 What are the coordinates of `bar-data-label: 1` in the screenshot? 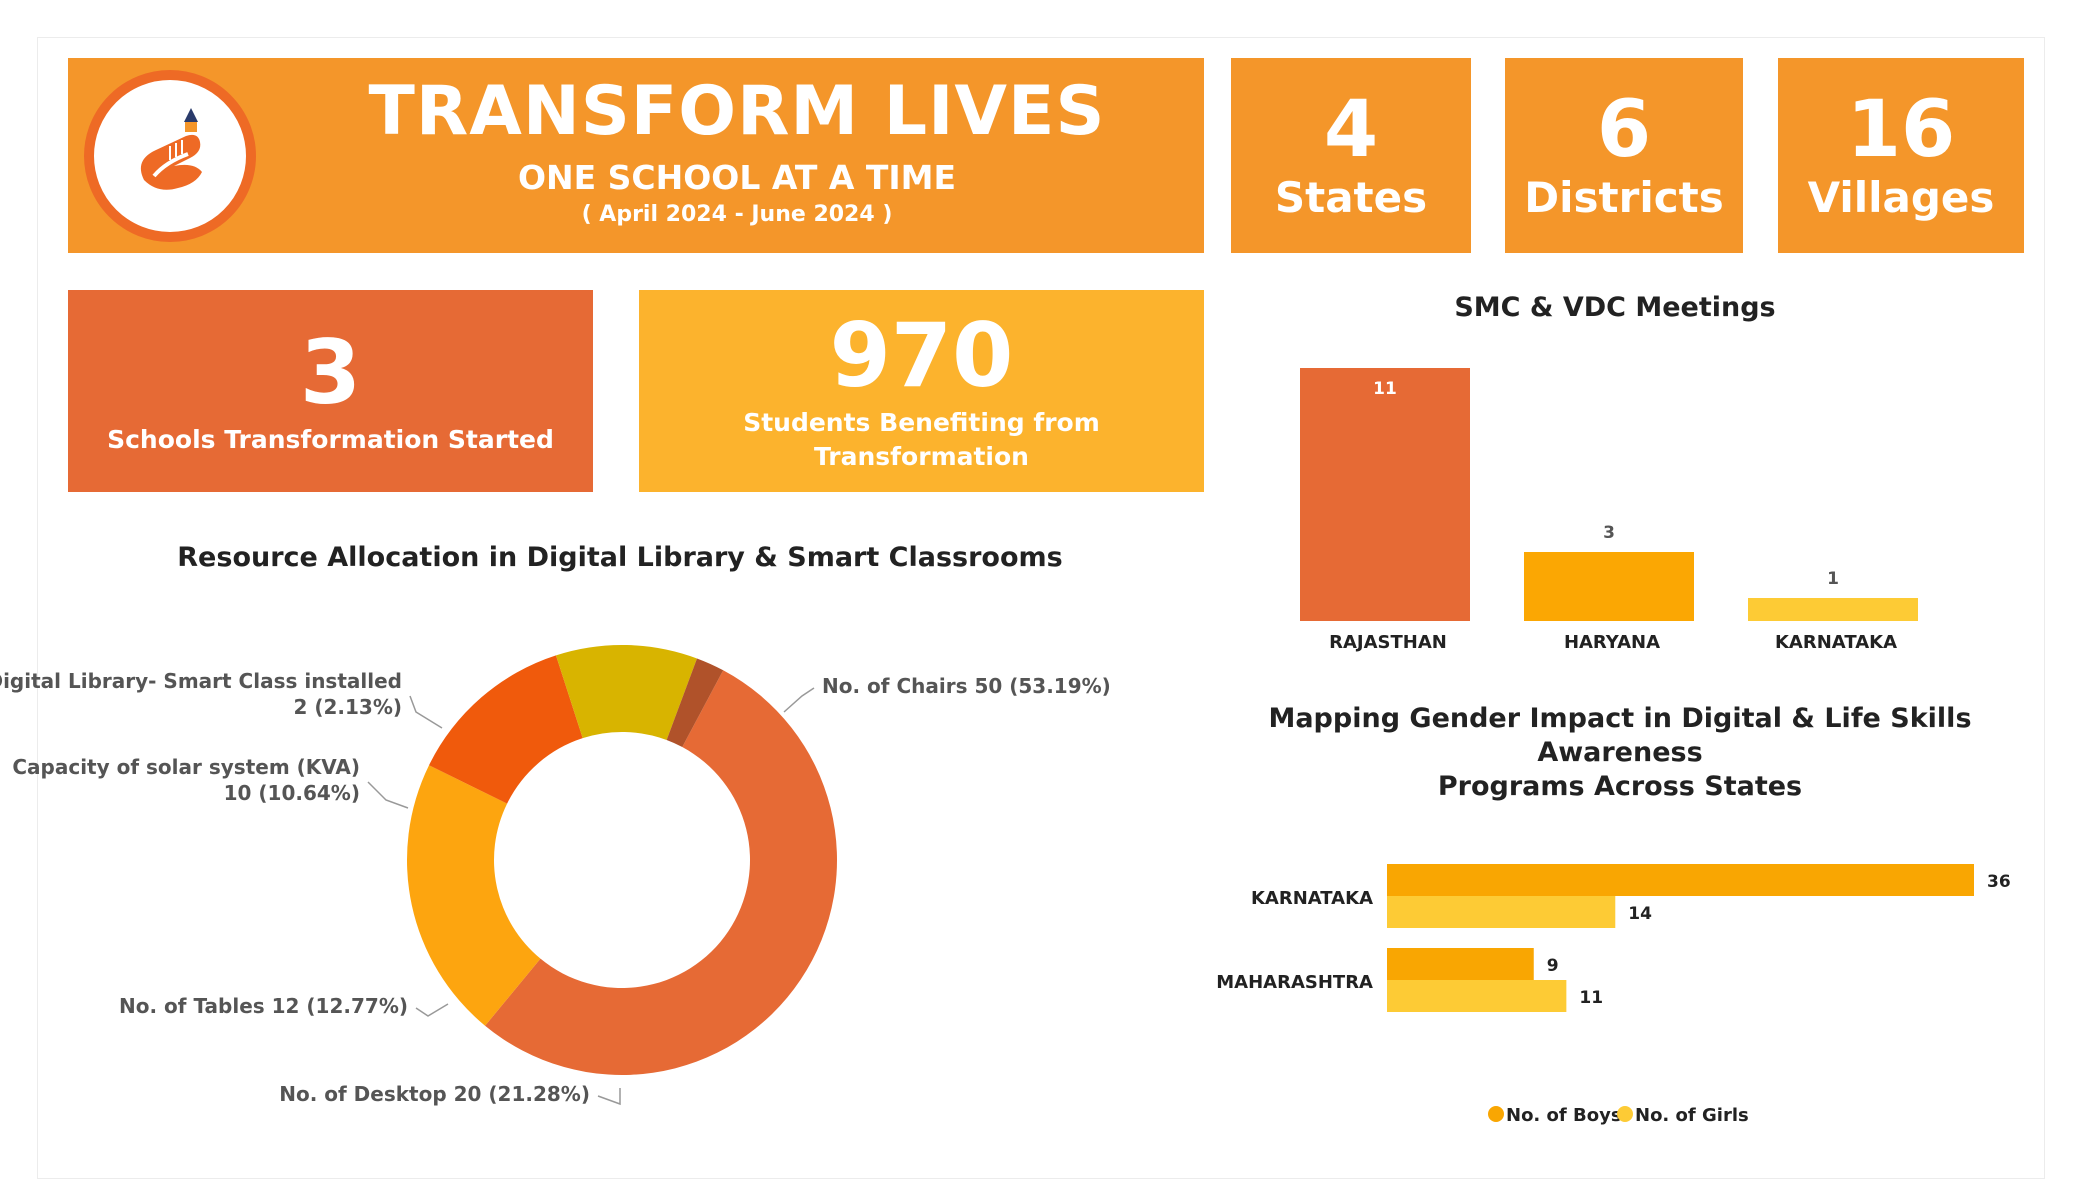 It's located at (1833, 579).